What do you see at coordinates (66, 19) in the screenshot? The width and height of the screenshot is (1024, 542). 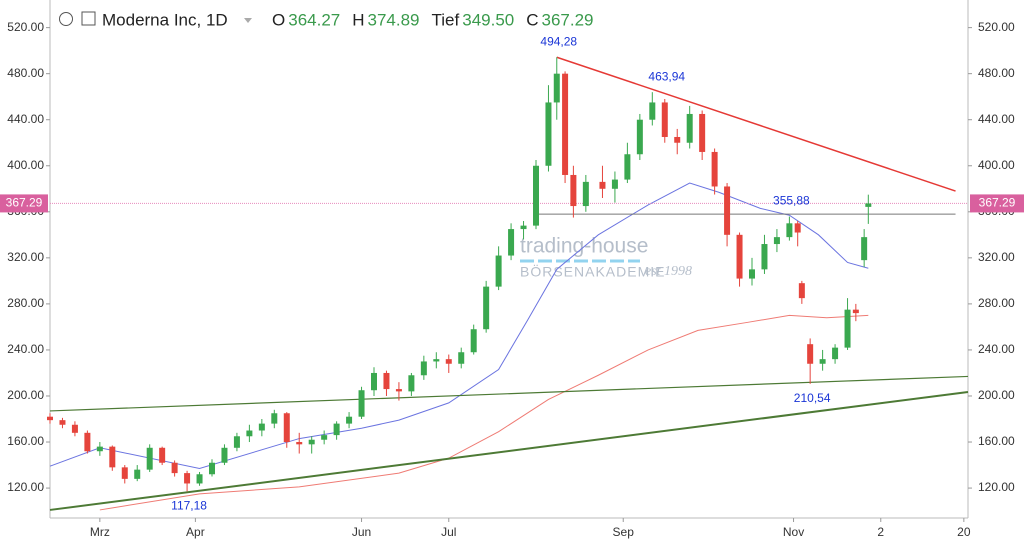 I see `collapse-icon` at bounding box center [66, 19].